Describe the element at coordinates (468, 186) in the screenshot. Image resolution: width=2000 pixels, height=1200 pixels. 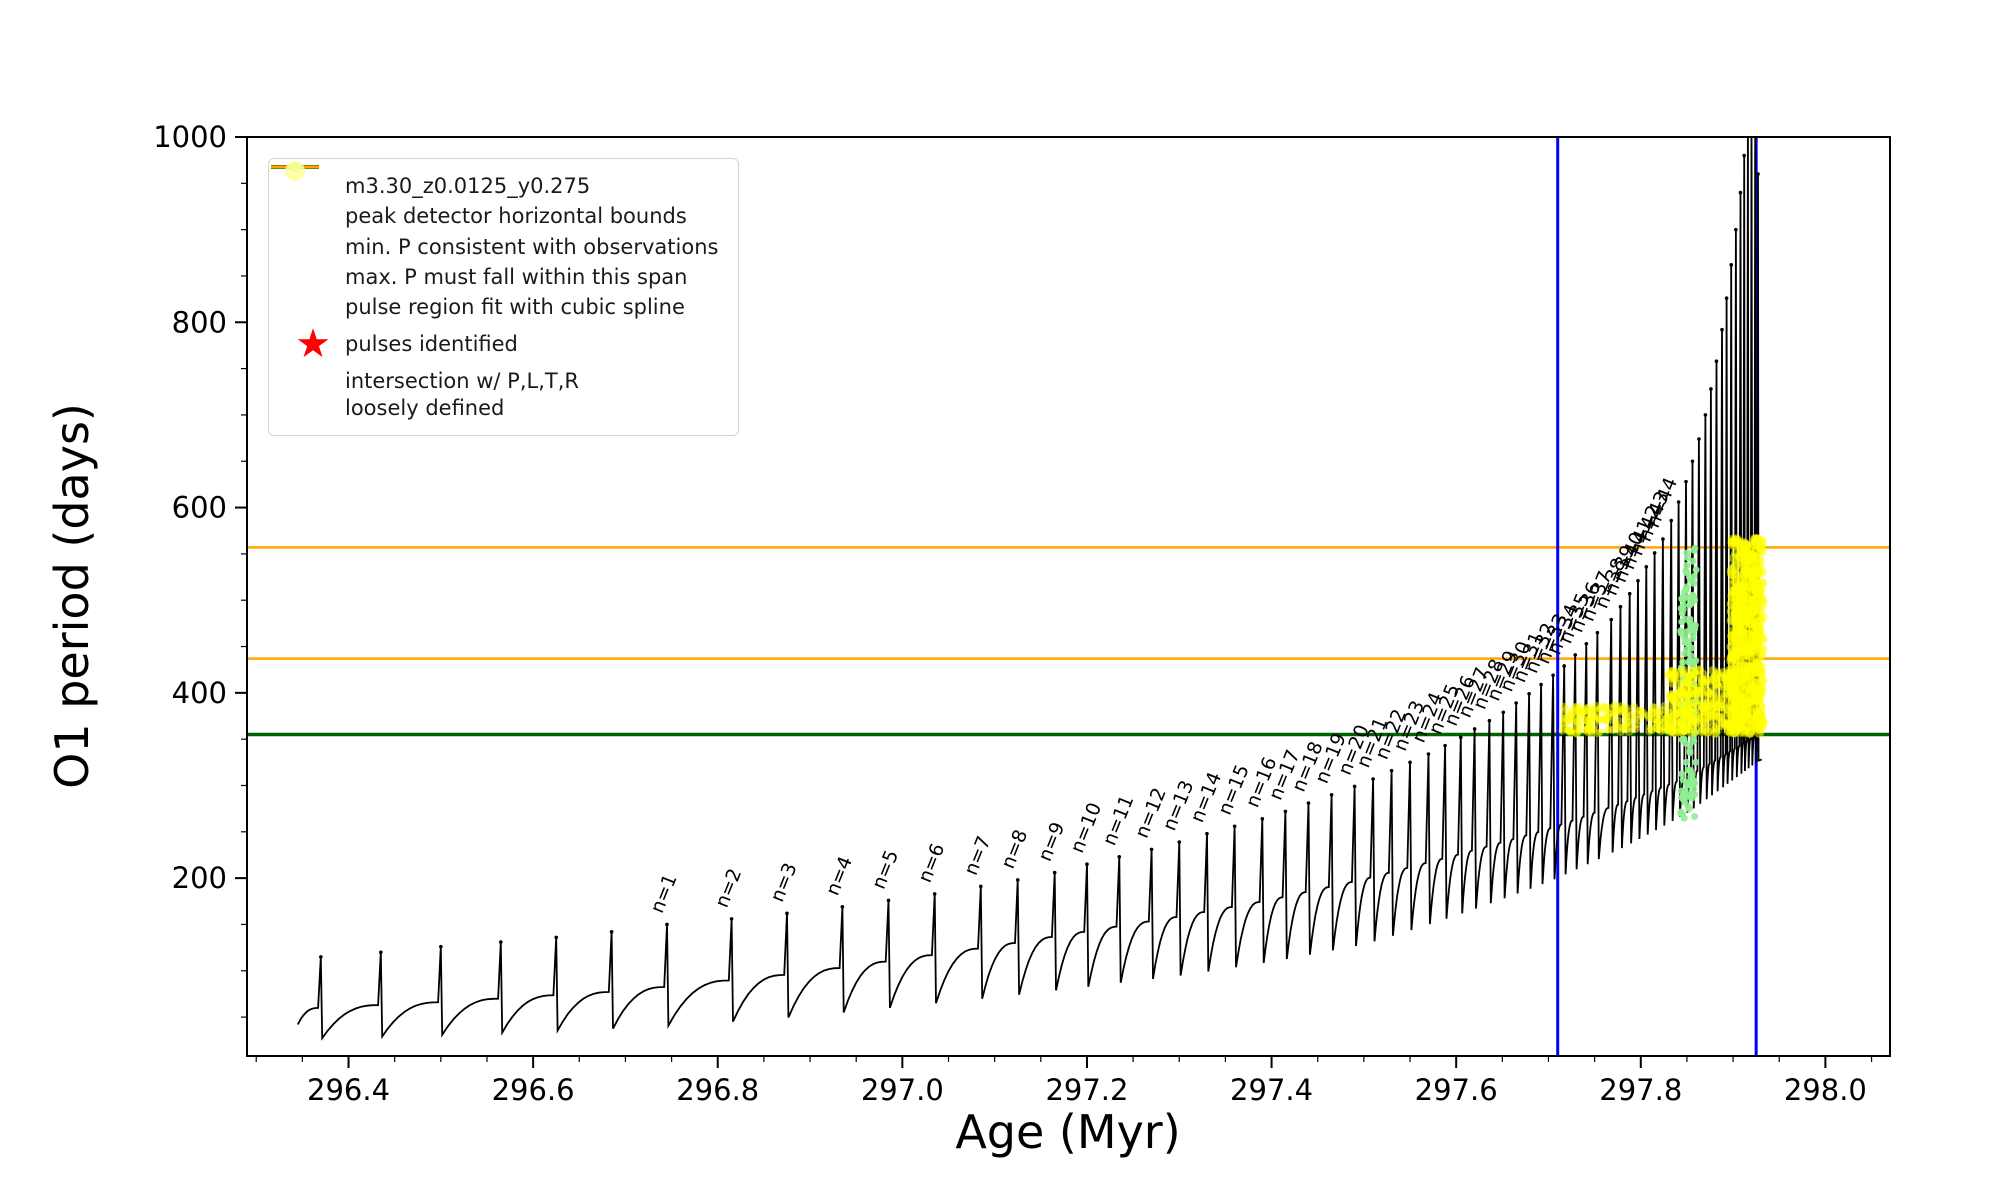
I see `legend-entry-label: m3.30_z0.0125_y0.275` at that location.